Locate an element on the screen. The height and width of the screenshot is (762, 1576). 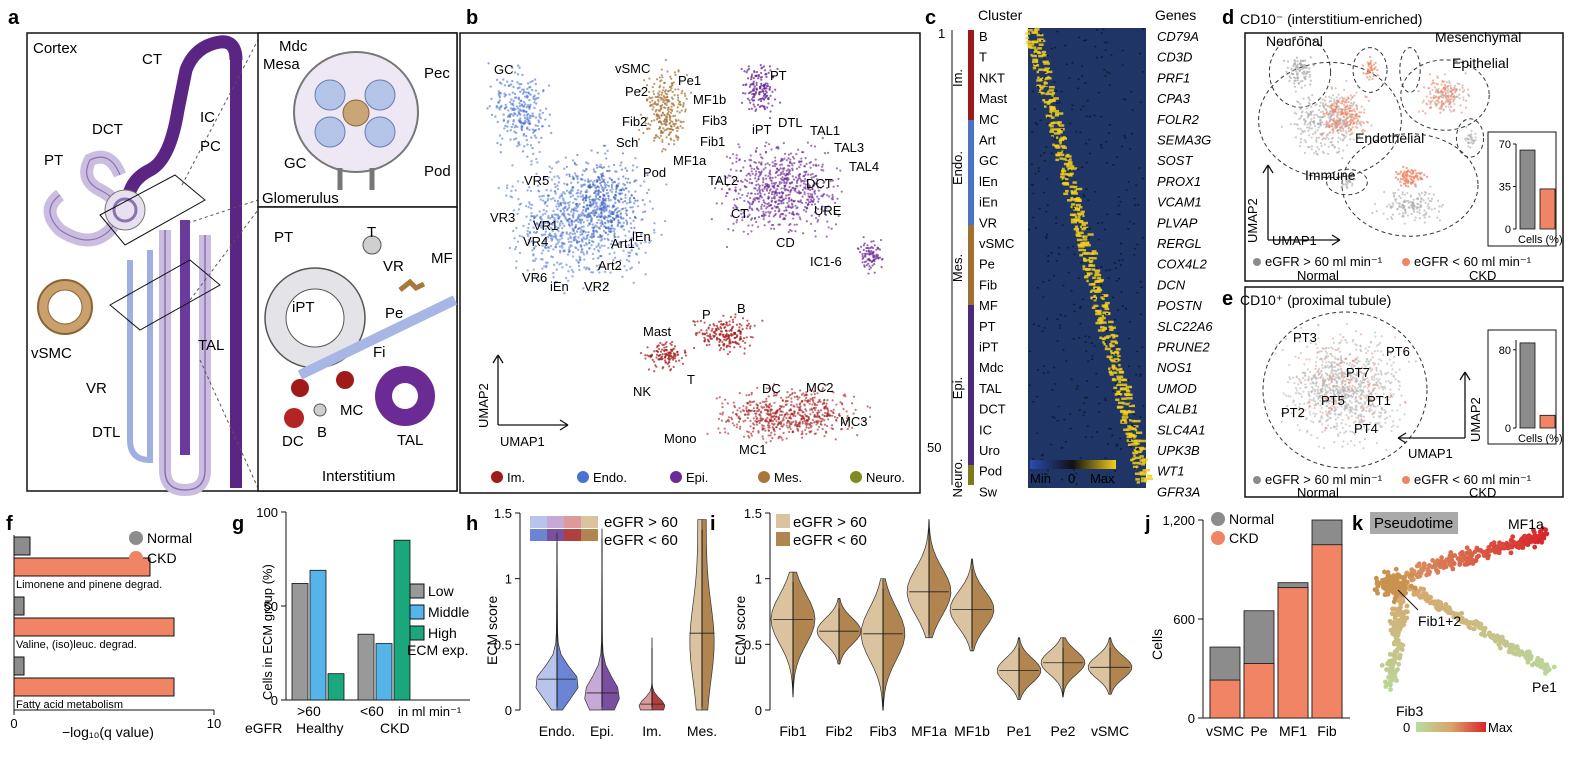
legend-label-mes: Mes. is located at coordinates (788, 477).